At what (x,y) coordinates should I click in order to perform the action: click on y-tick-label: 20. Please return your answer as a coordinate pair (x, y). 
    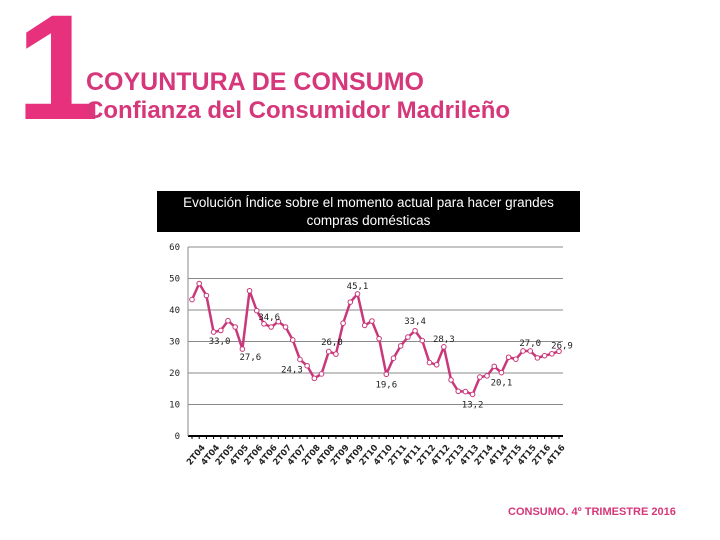
    Looking at the image, I should click on (174, 374).